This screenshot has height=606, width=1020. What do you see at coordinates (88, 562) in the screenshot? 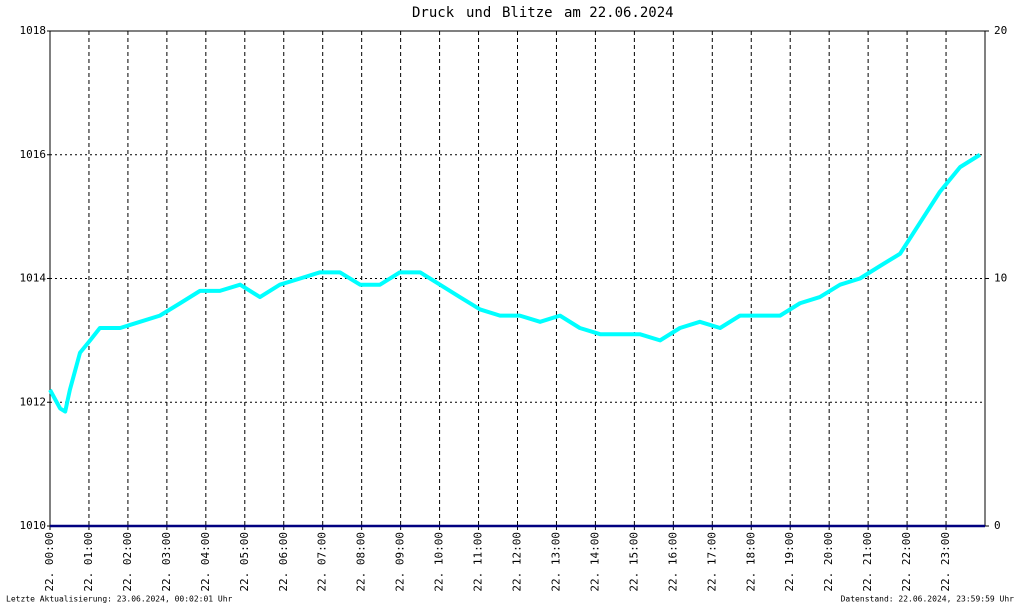
I see `x-tick-label: 22. 01:00` at bounding box center [88, 562].